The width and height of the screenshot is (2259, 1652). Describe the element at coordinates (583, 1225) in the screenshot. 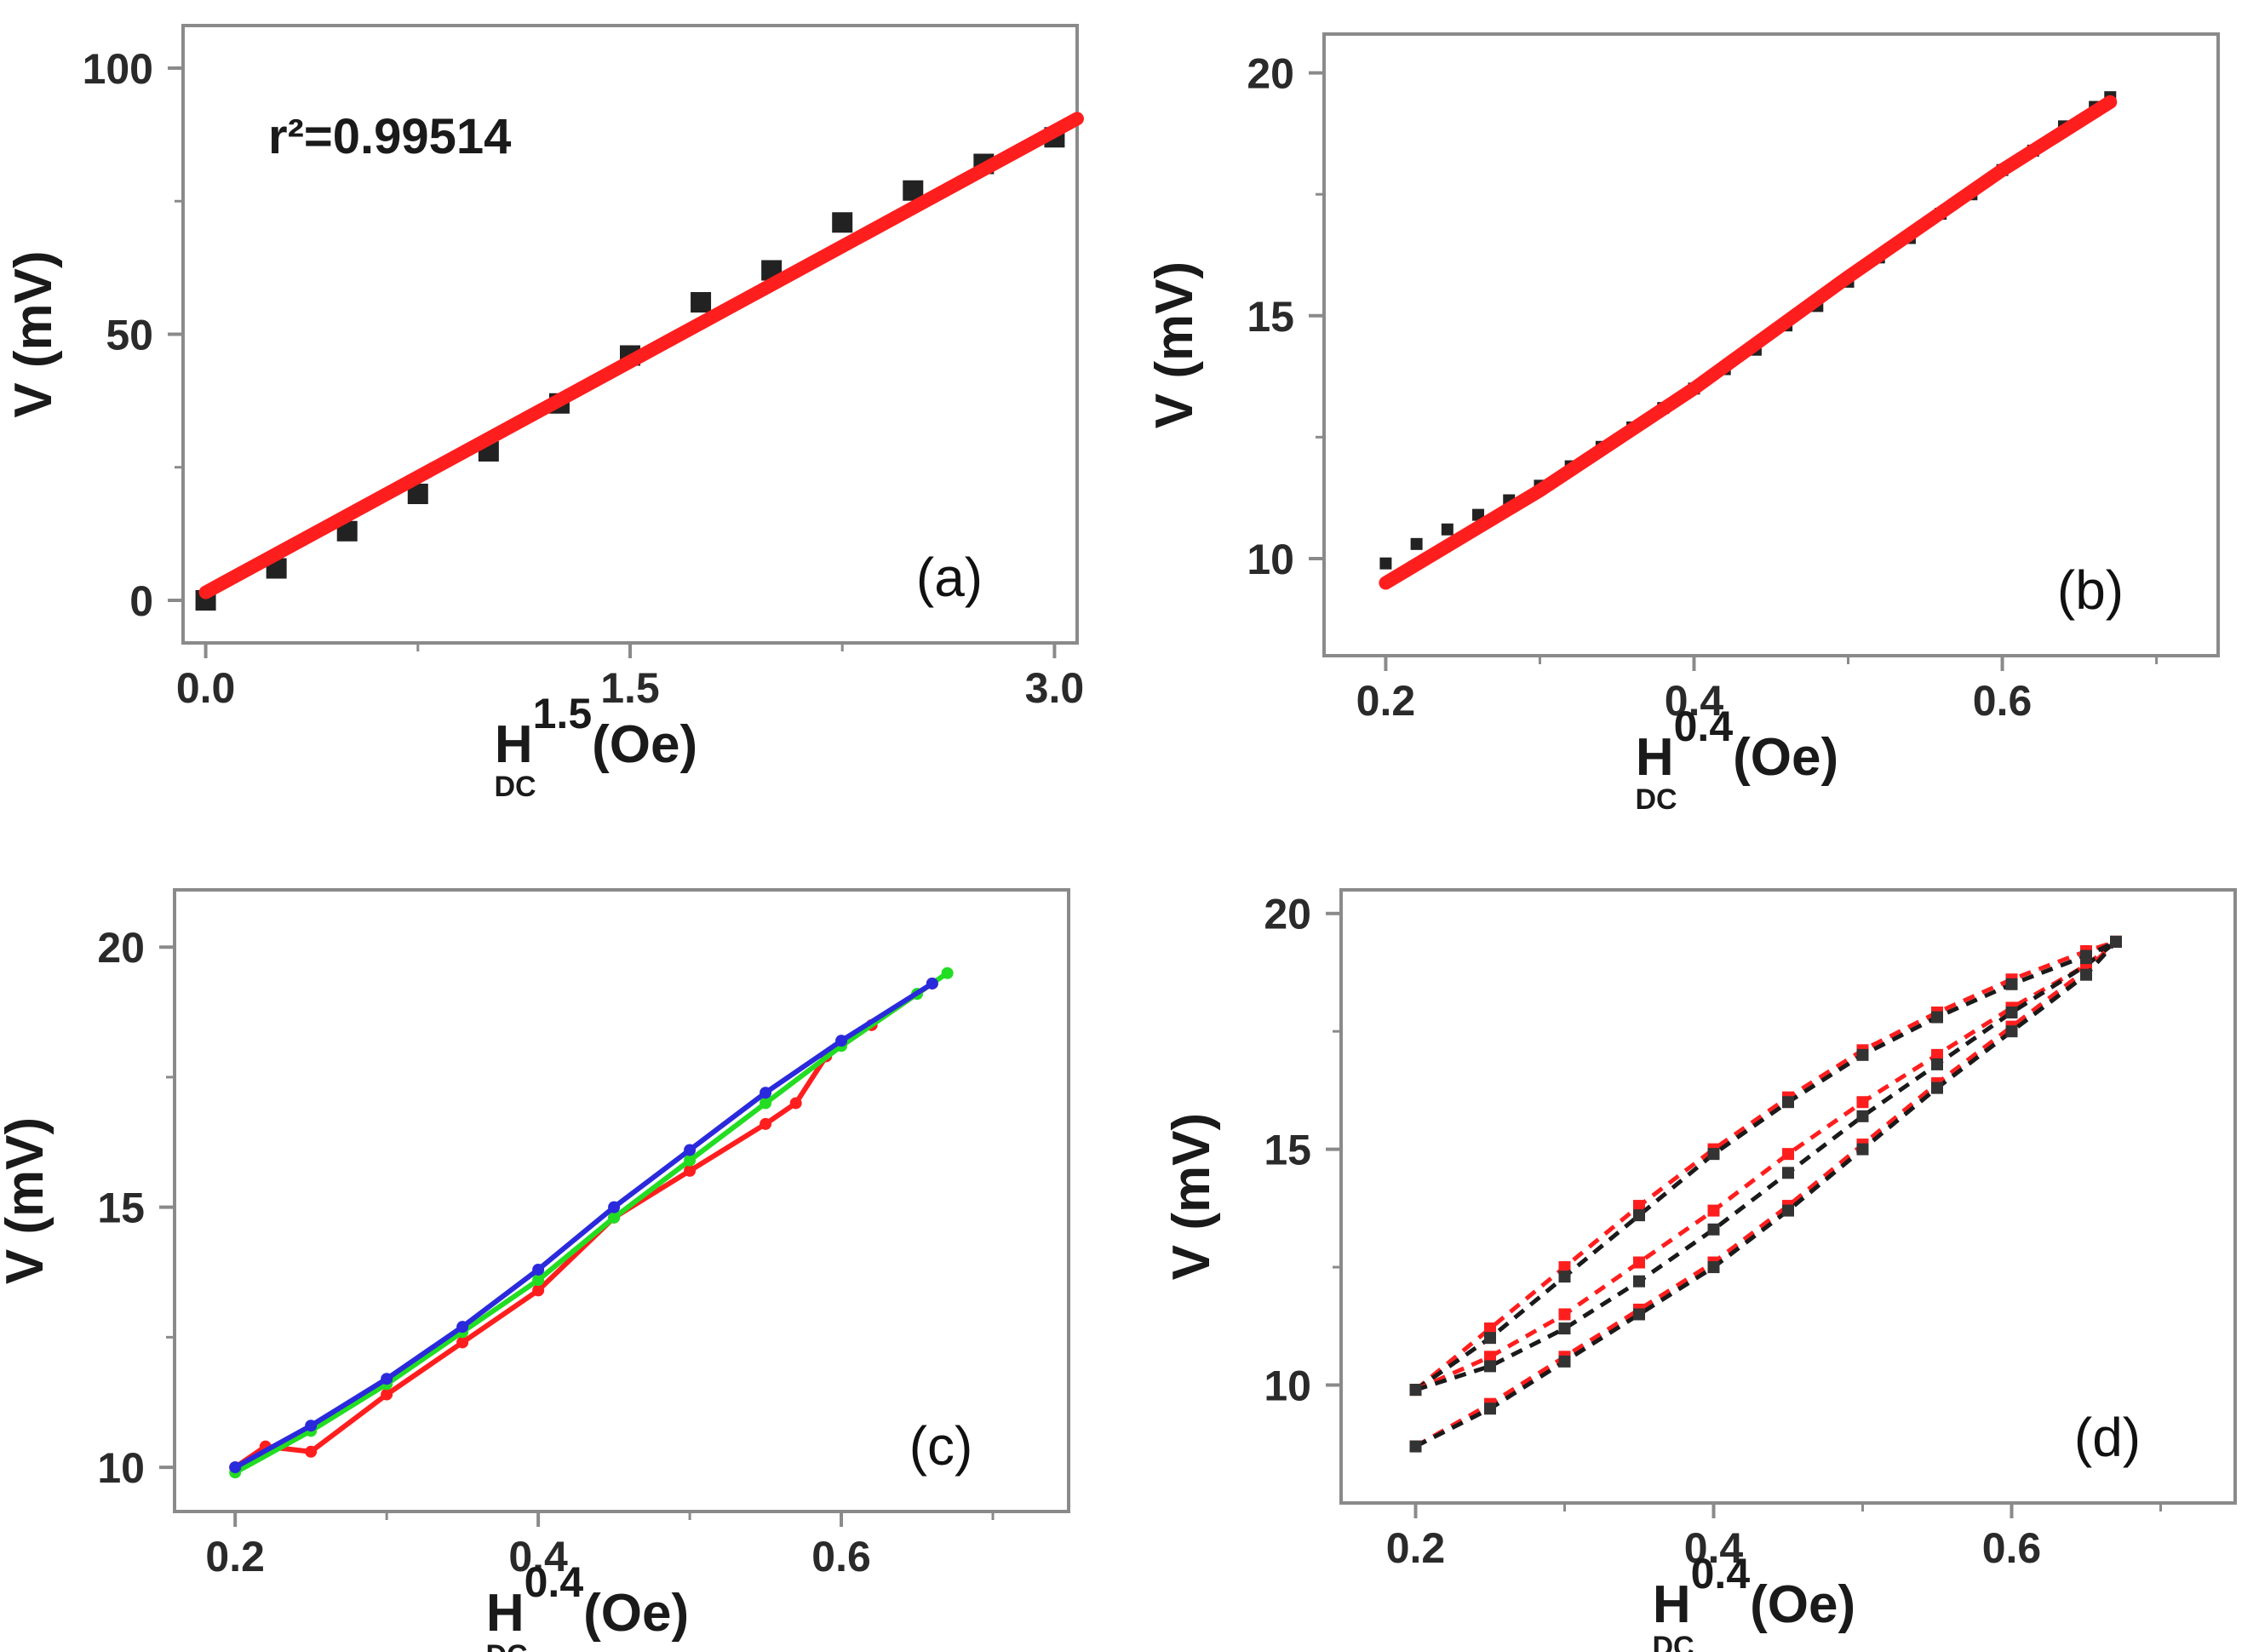

I see `series-line-blue` at that location.